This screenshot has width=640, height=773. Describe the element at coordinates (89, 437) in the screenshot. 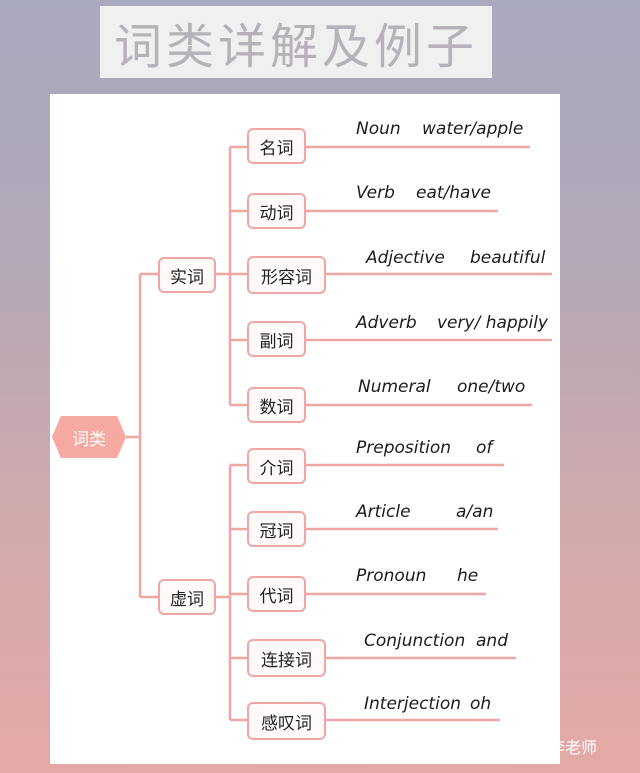

I see `root-node: 词类` at that location.